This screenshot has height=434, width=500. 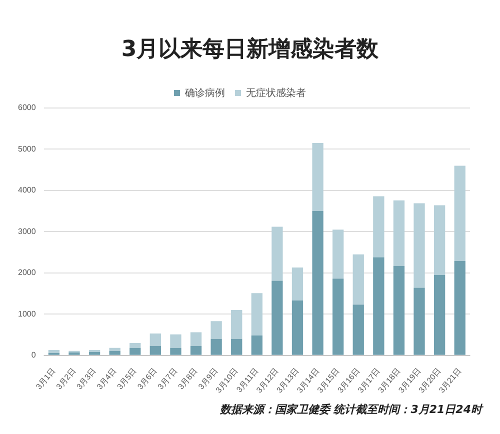 I want to click on y-tick-label: 4000, so click(x=27, y=190).